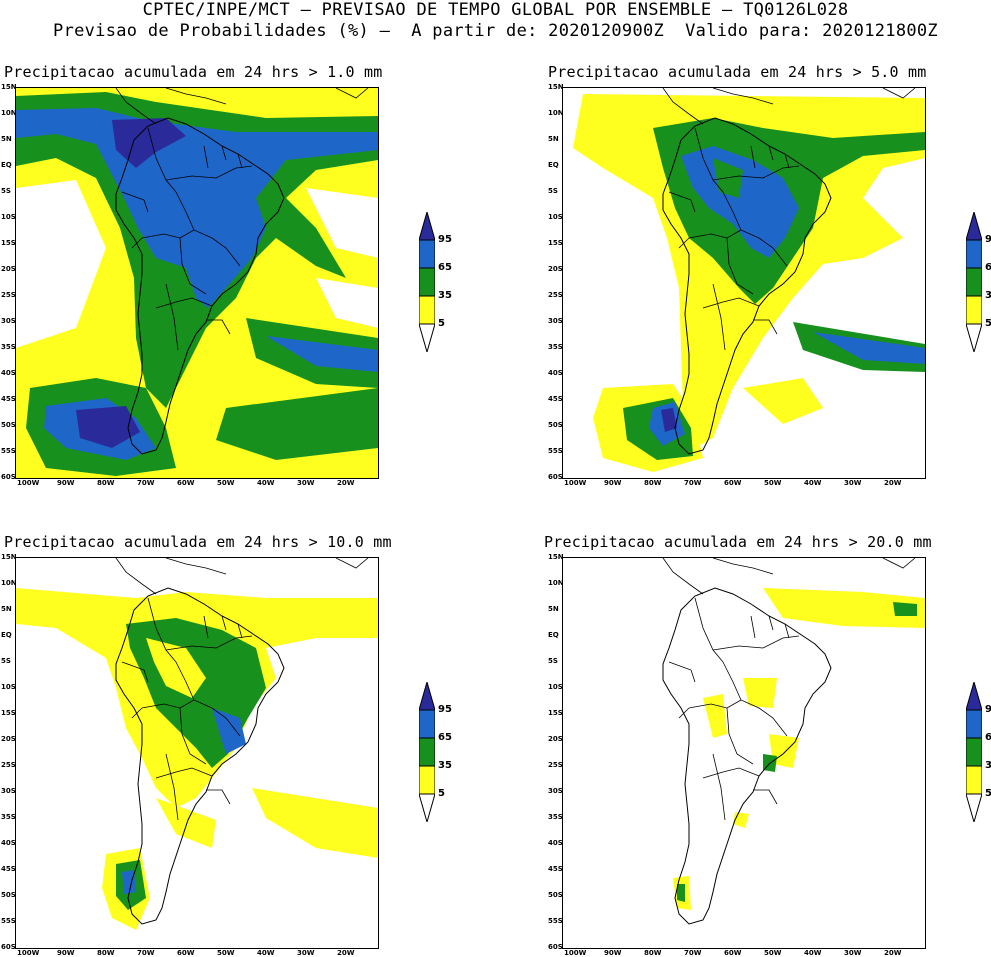 The image size is (991, 957). What do you see at coordinates (575, 483) in the screenshot?
I see `lon-tick-label: 100W` at bounding box center [575, 483].